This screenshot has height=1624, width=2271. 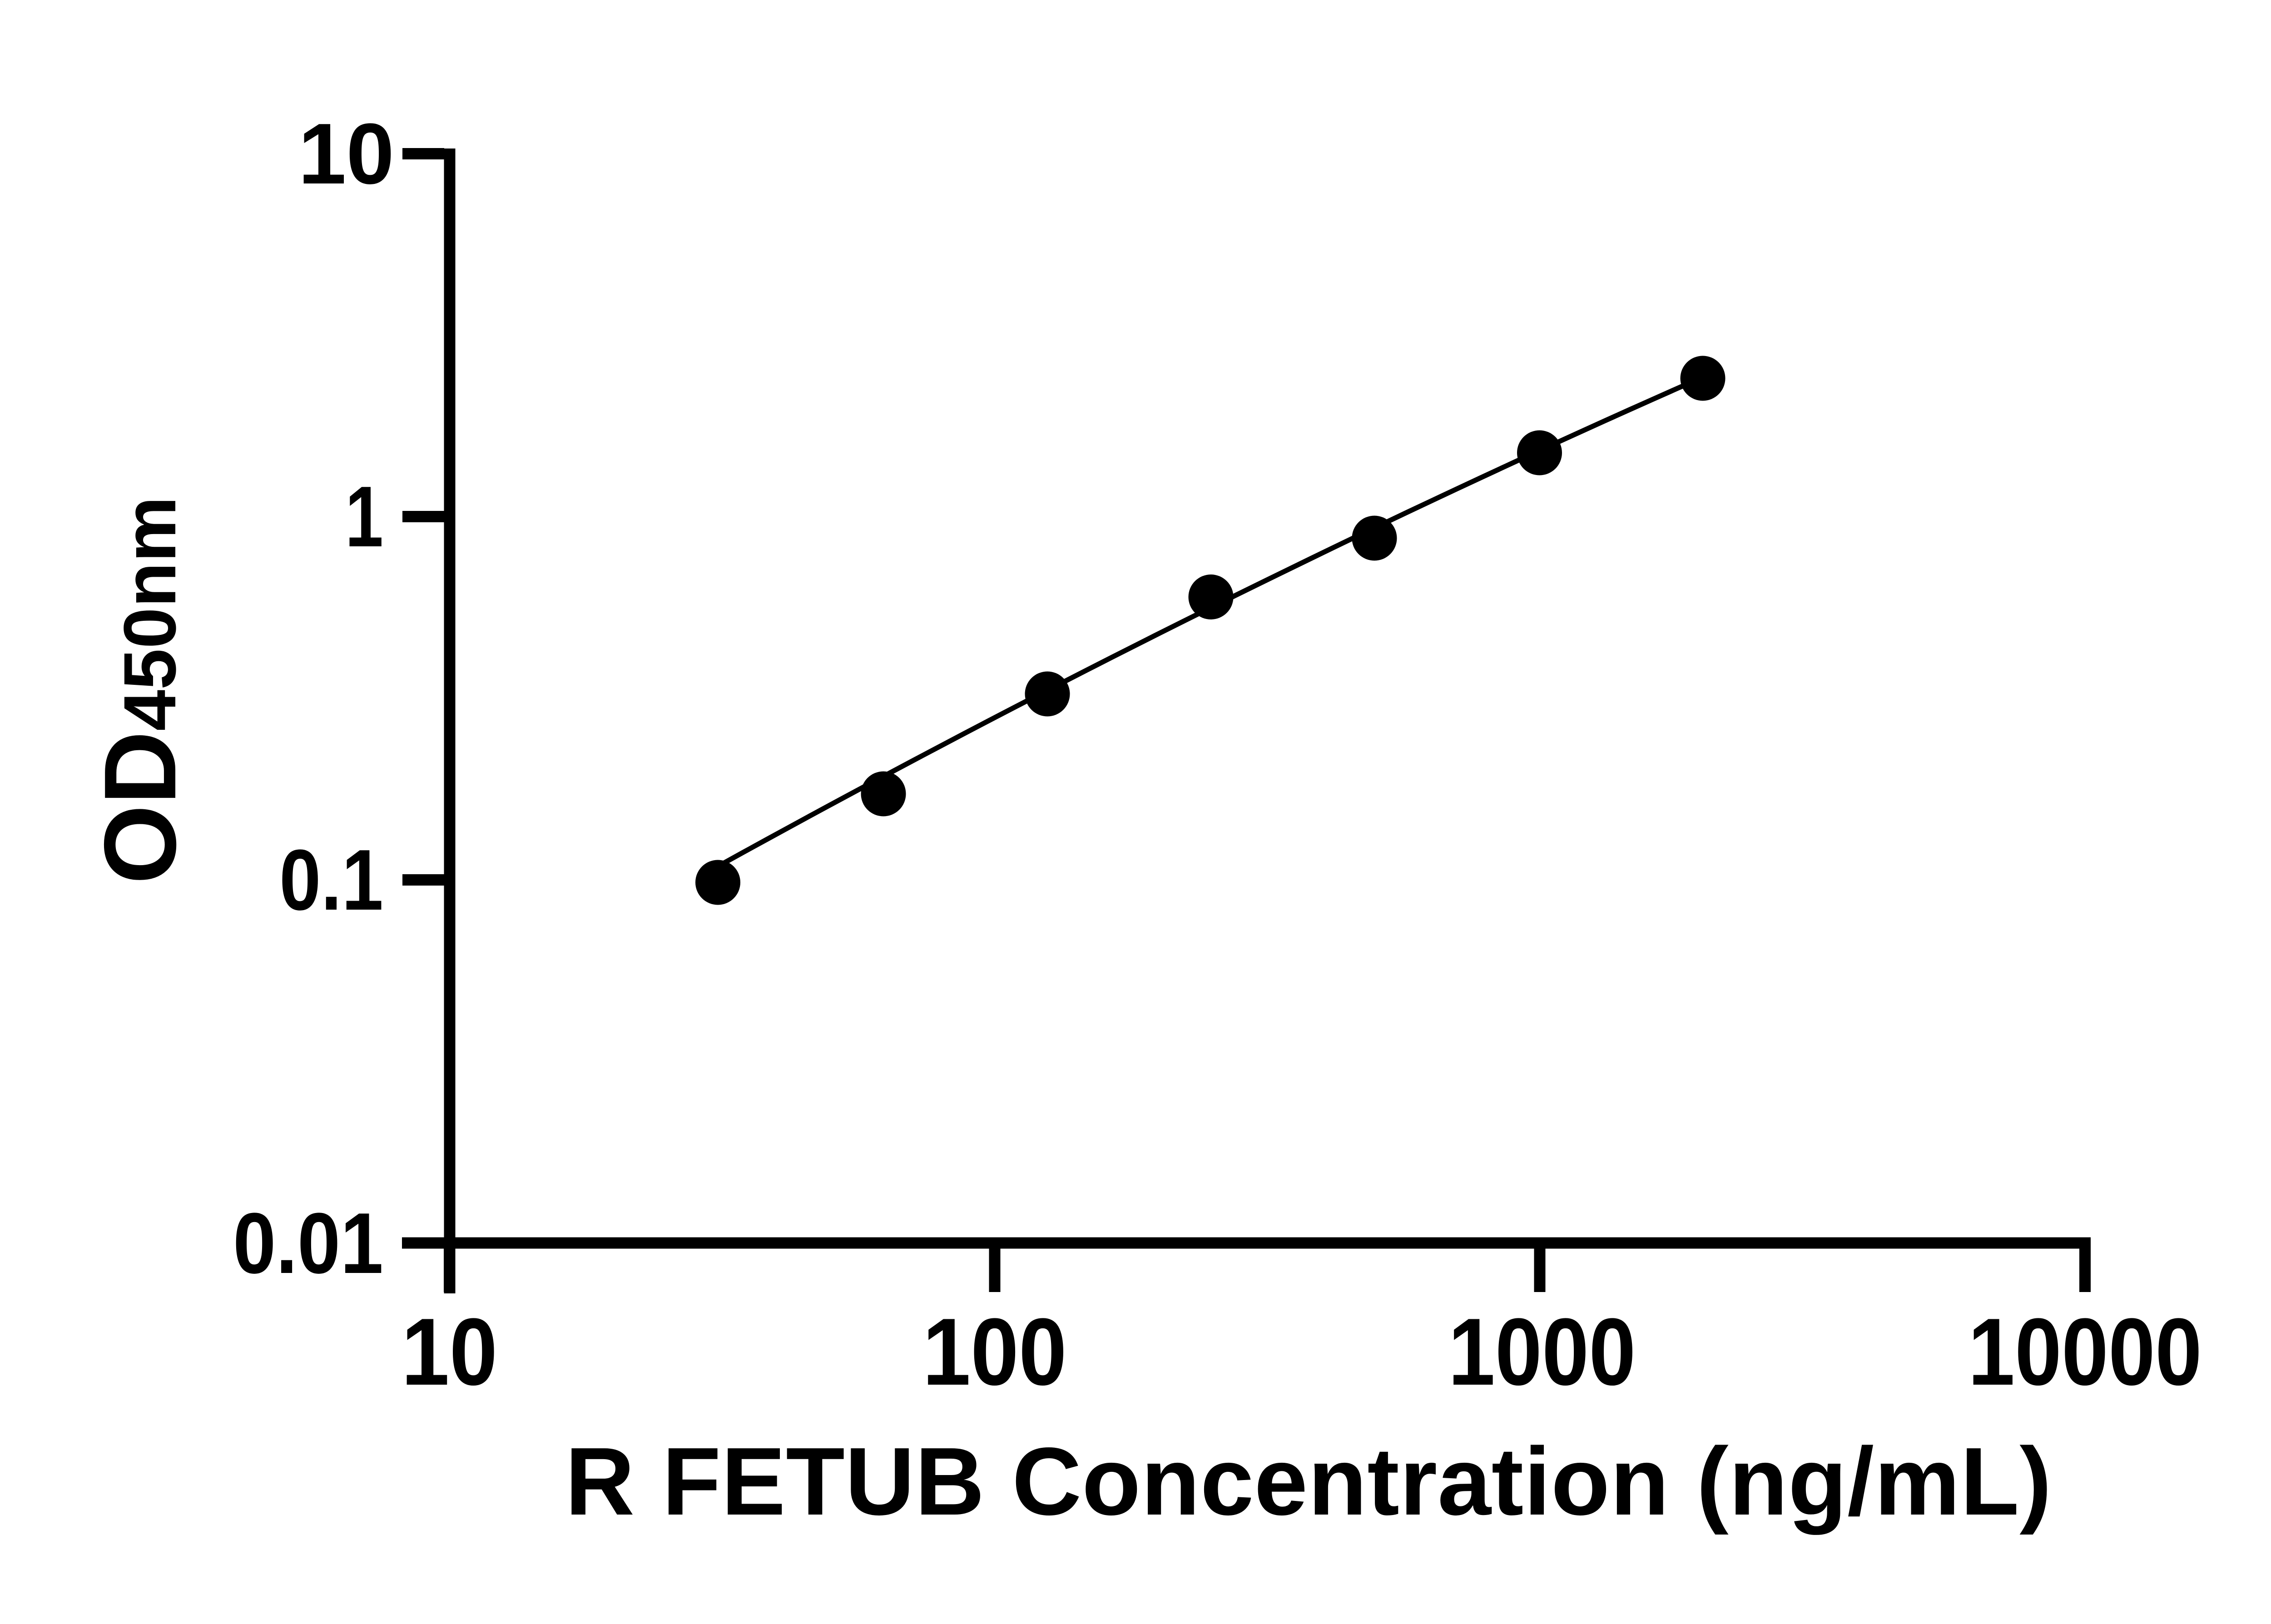 I want to click on svg-text: 1000, so click(x=1542, y=1351).